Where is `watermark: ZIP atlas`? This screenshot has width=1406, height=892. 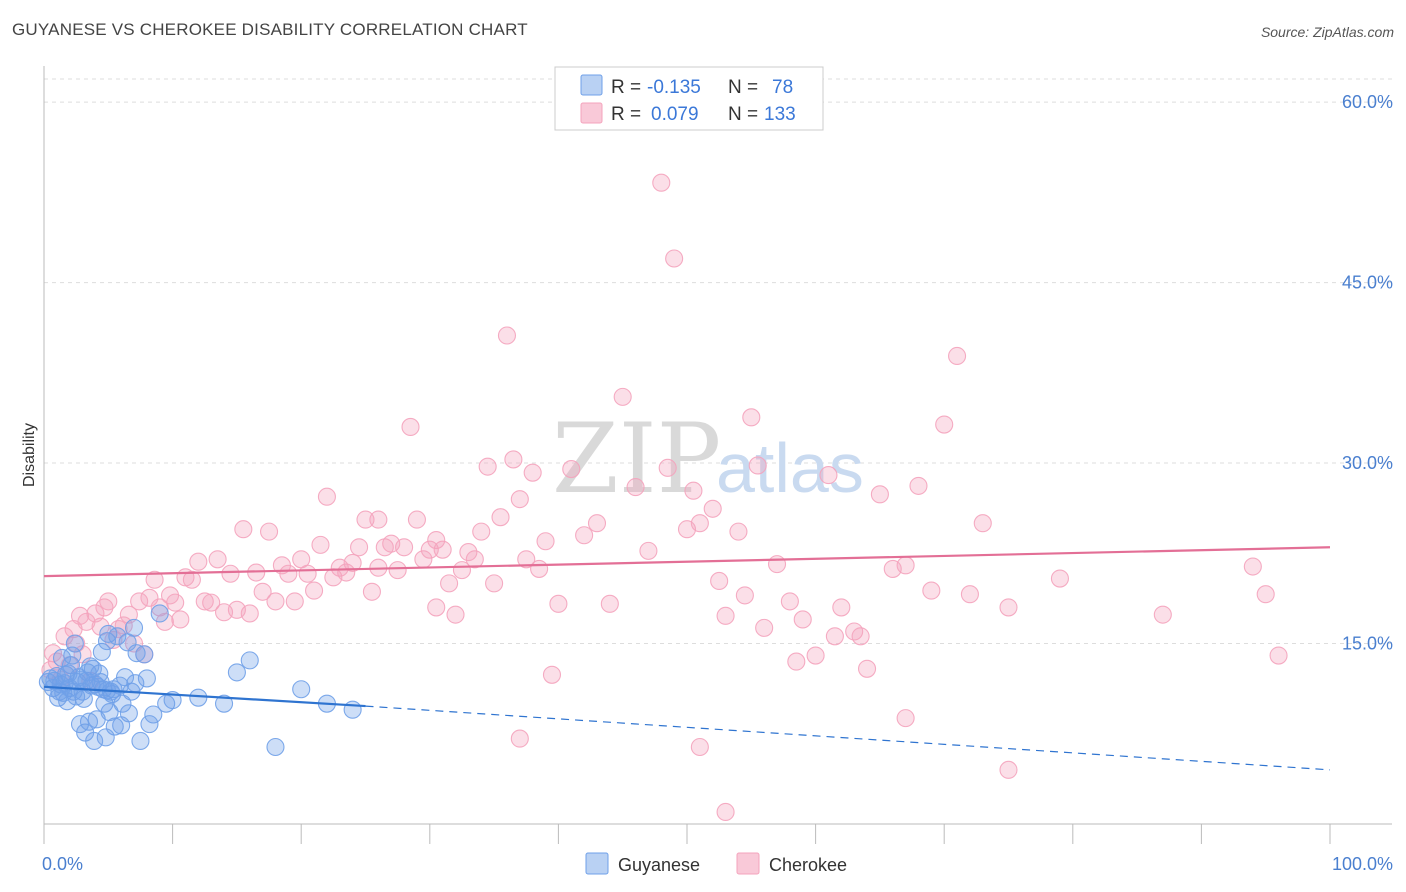
watermark: ZIP atlas is located at coordinates (708, 459).